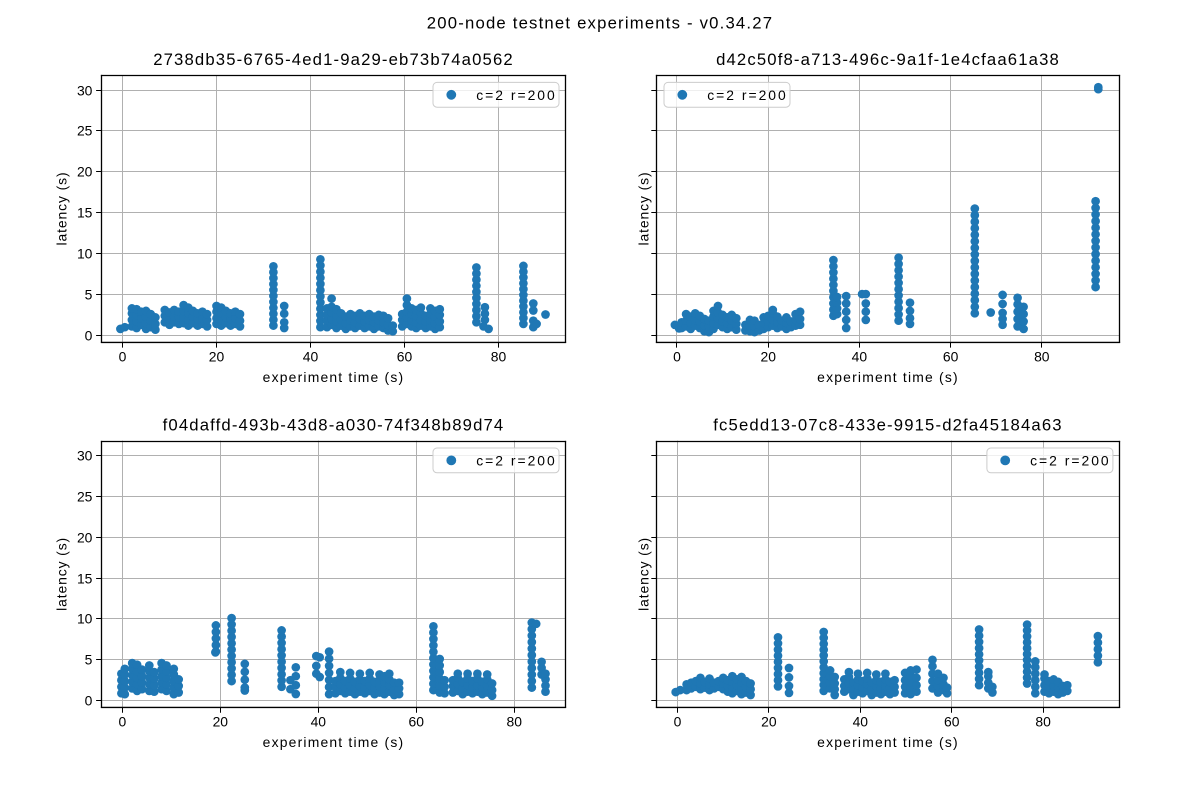 The height and width of the screenshot is (800, 1200). Describe the element at coordinates (888, 59) in the screenshot. I see `svg-text:d42c50f8-a713-496c-9a1f-1e4cfa: d42c50f8-a713-496c-9a1f-1e4cfaa61a38` at that location.